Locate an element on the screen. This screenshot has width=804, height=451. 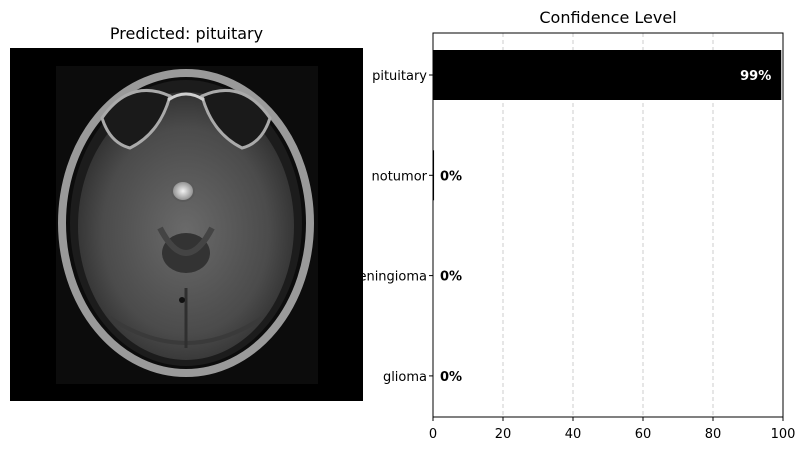
data-label: 99% is located at coordinates (755, 76).